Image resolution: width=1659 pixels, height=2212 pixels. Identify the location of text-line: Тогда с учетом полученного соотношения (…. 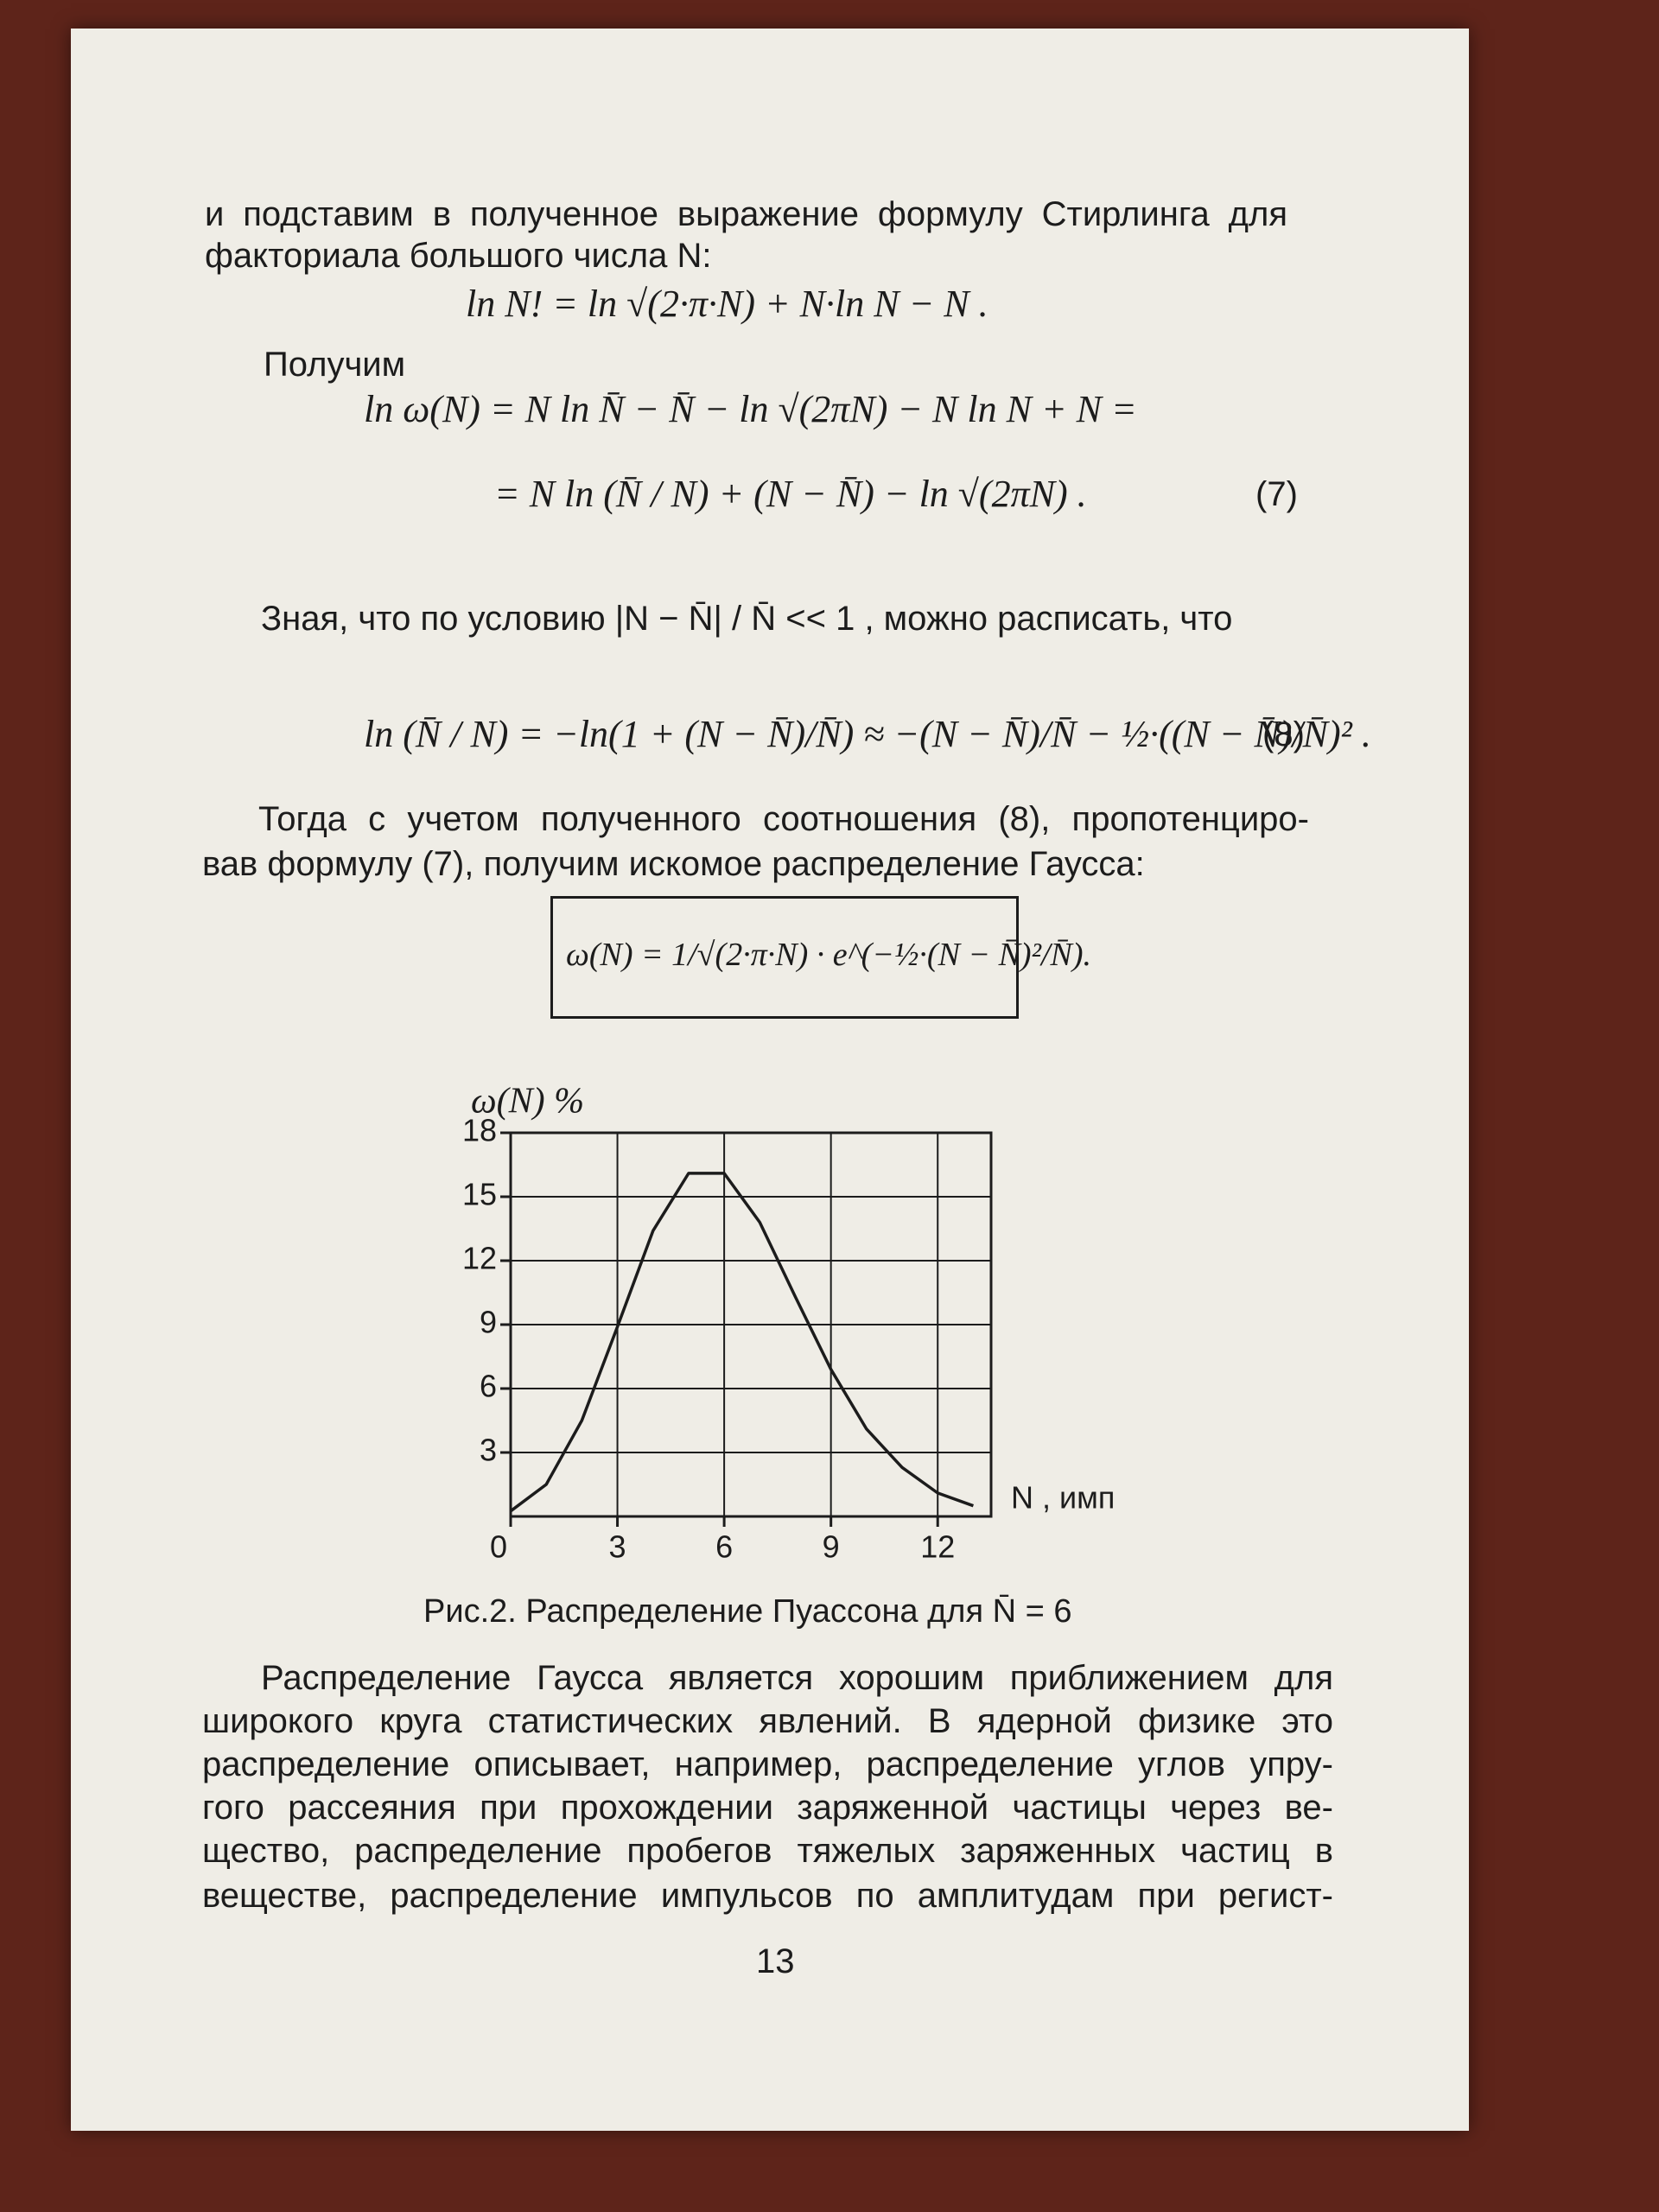
(783, 819).